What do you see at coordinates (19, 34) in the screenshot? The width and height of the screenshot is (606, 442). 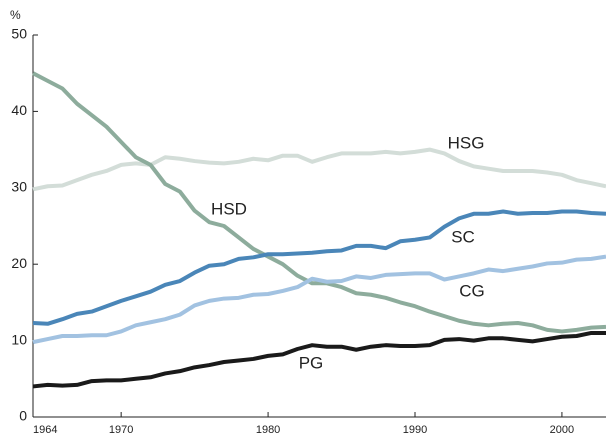 I see `y-tick-label: 50` at bounding box center [19, 34].